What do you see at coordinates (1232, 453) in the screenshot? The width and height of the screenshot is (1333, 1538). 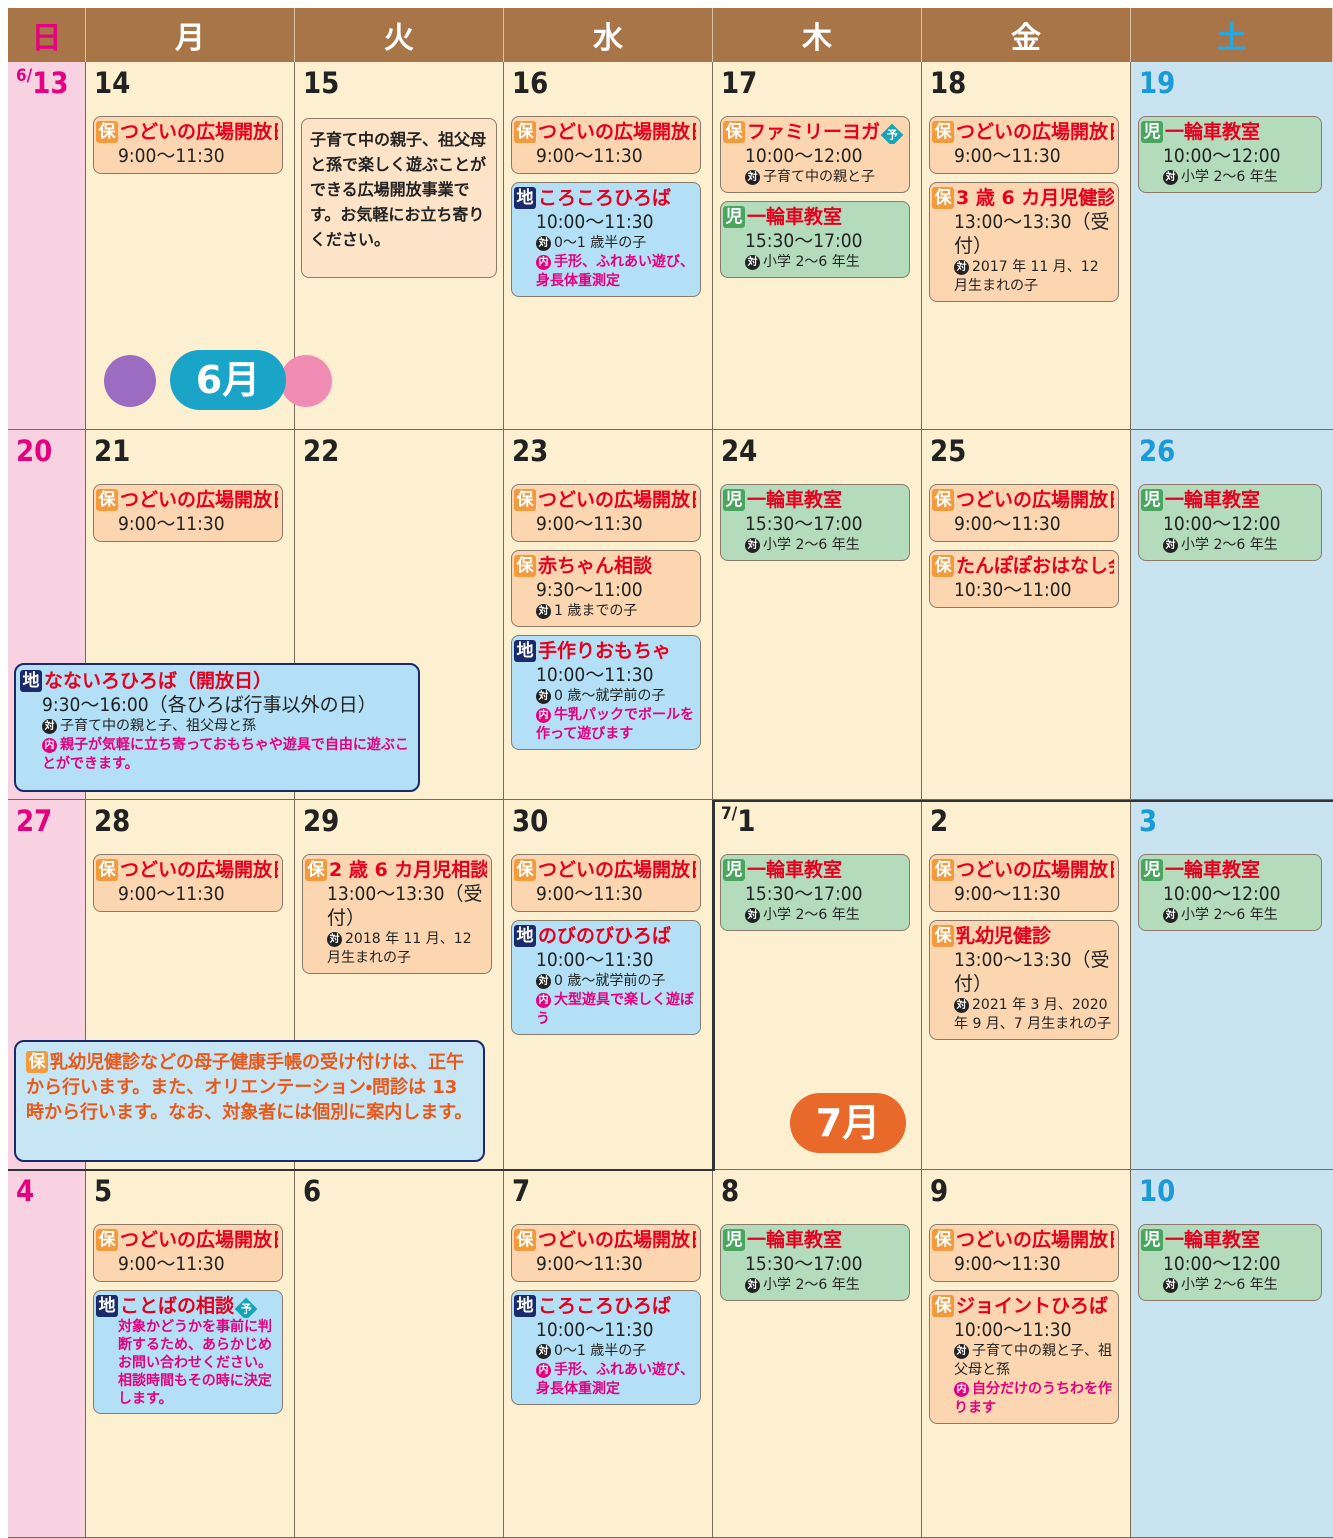 I see `date-label: 26` at bounding box center [1232, 453].